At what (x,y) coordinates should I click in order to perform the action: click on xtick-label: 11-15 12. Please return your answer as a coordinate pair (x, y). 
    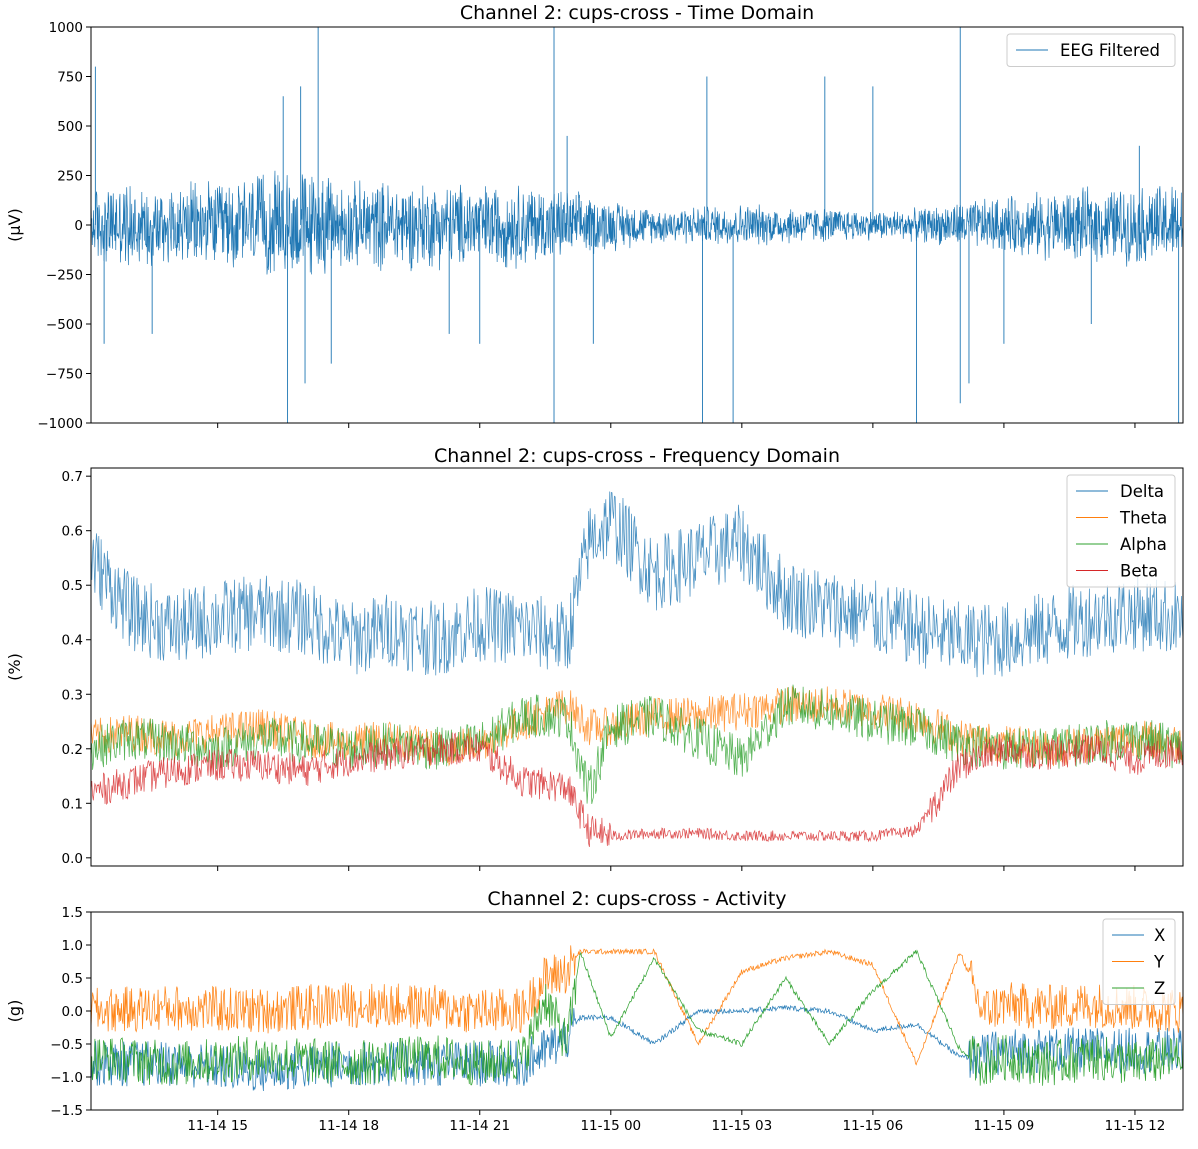
    Looking at the image, I should click on (1135, 1126).